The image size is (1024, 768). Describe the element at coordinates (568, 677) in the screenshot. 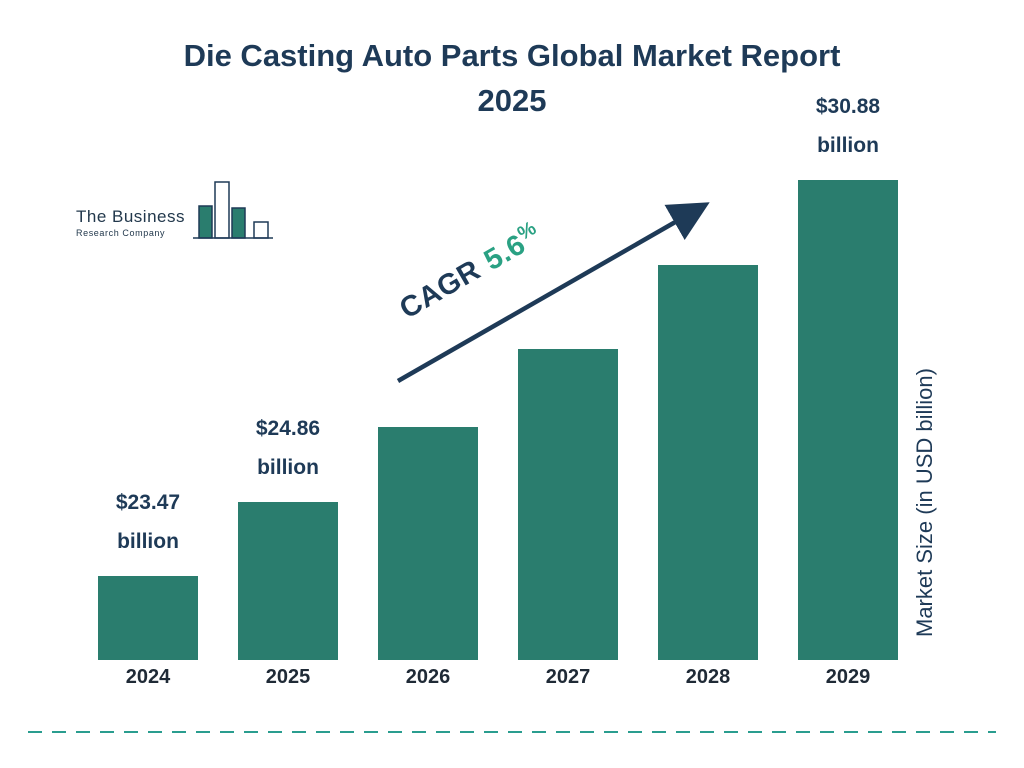

I see `x-axis-label-2027: 2027` at that location.